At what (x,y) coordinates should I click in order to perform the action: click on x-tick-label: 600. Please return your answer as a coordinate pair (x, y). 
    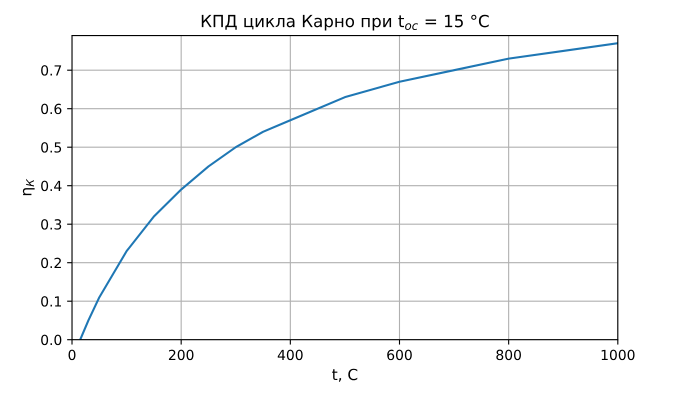
    Looking at the image, I should click on (399, 355).